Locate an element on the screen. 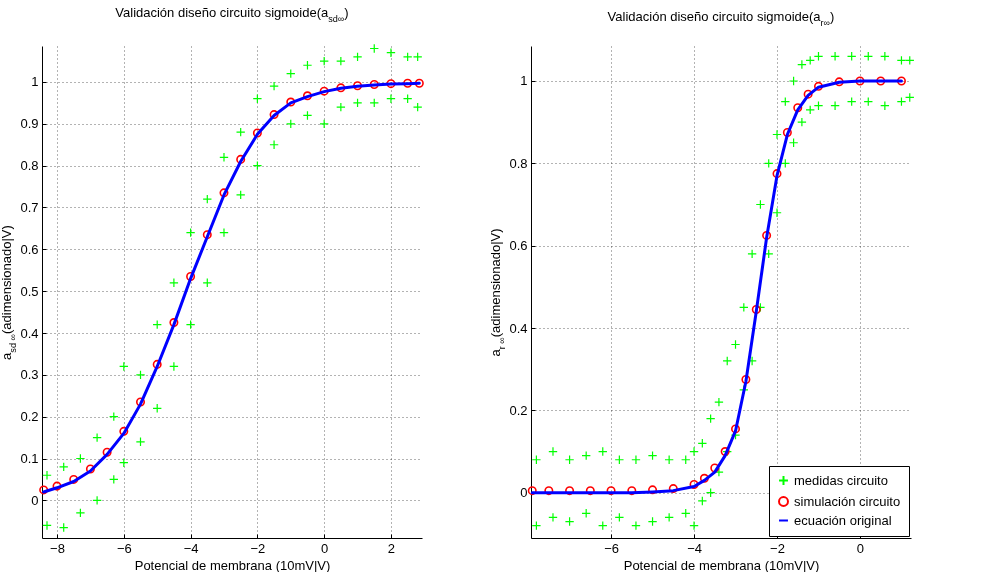  x-axis-title: Potencial de membrana (10mV|V) is located at coordinates (232, 565).